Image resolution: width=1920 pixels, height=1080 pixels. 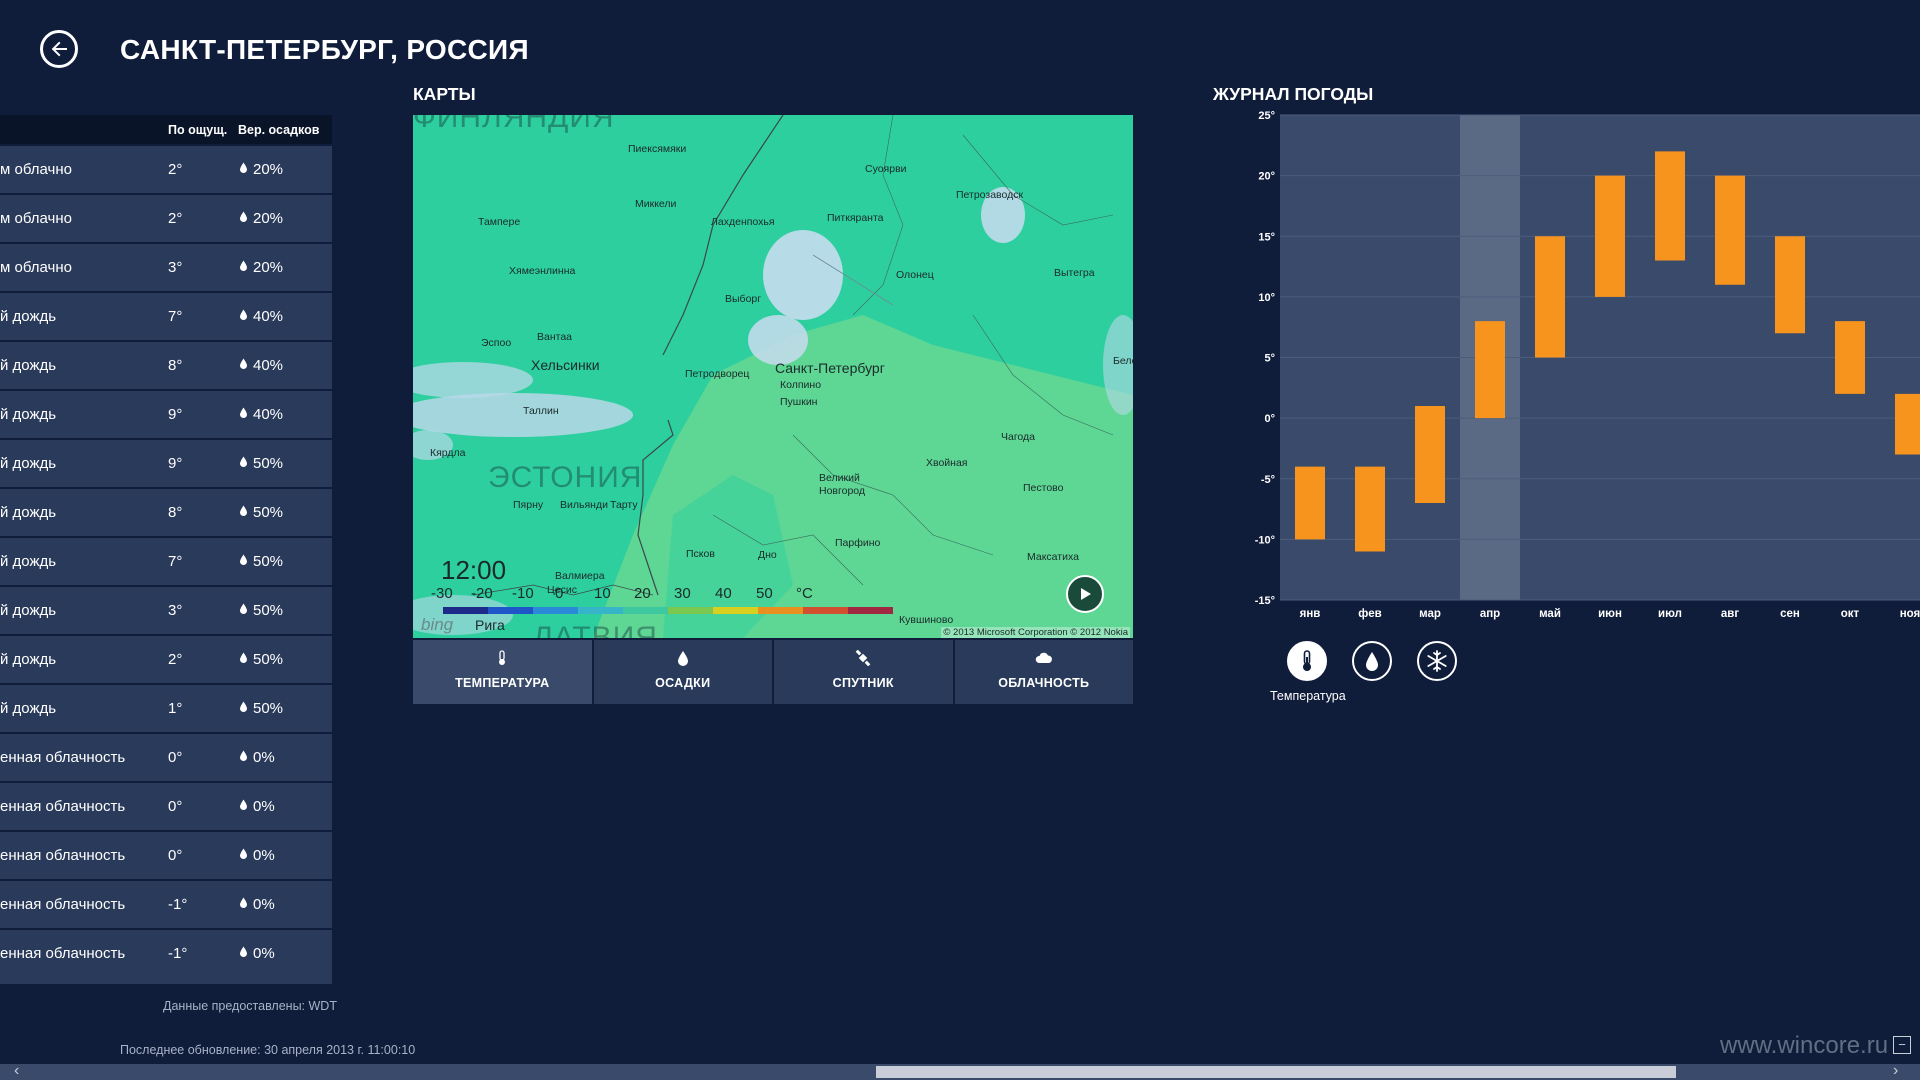 I want to click on city-label: Бело, so click(x=1123, y=361).